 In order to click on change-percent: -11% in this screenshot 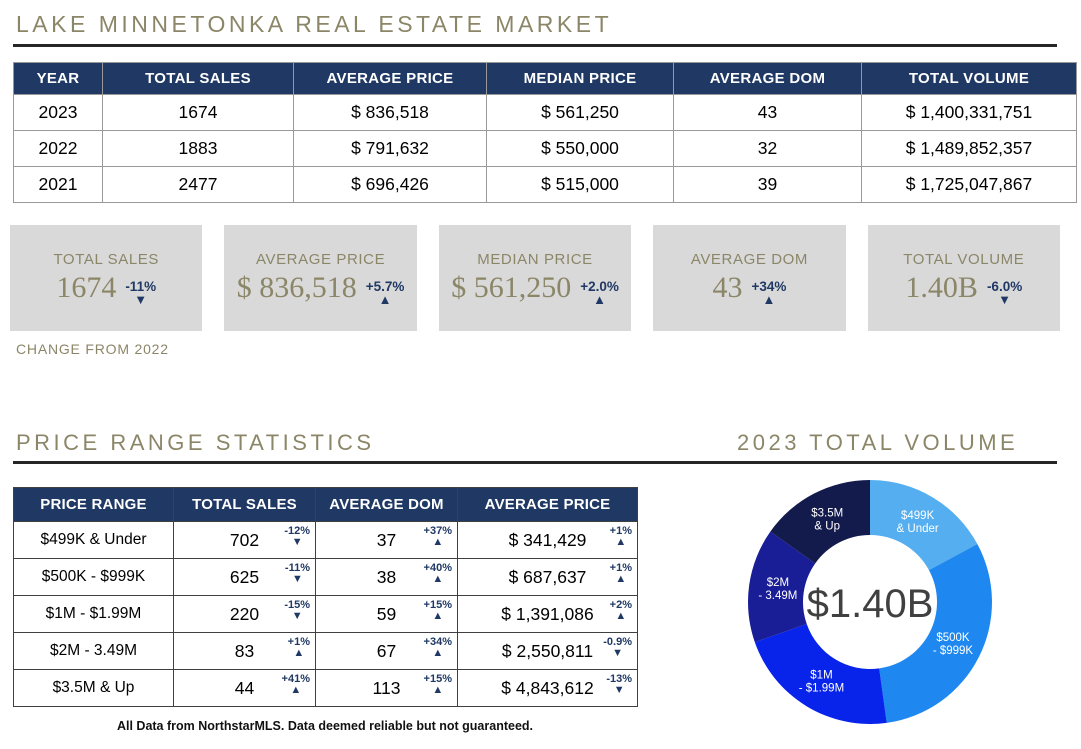, I will do `click(141, 286)`.